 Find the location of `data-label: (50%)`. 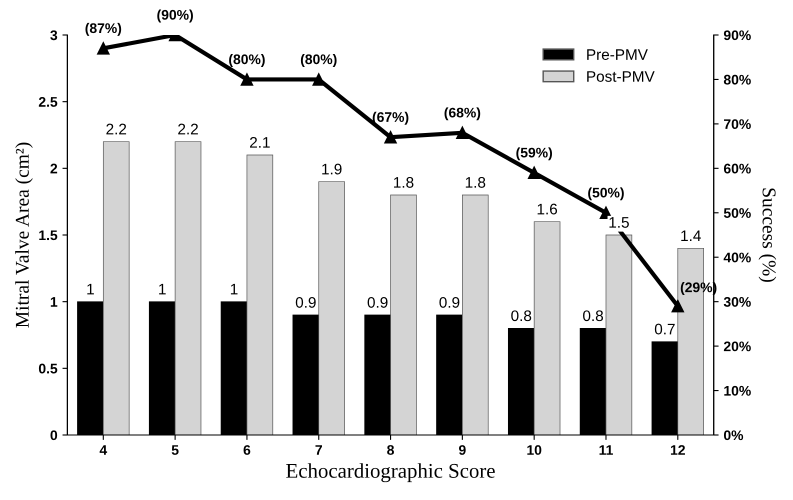

data-label: (50%) is located at coordinates (606, 193).